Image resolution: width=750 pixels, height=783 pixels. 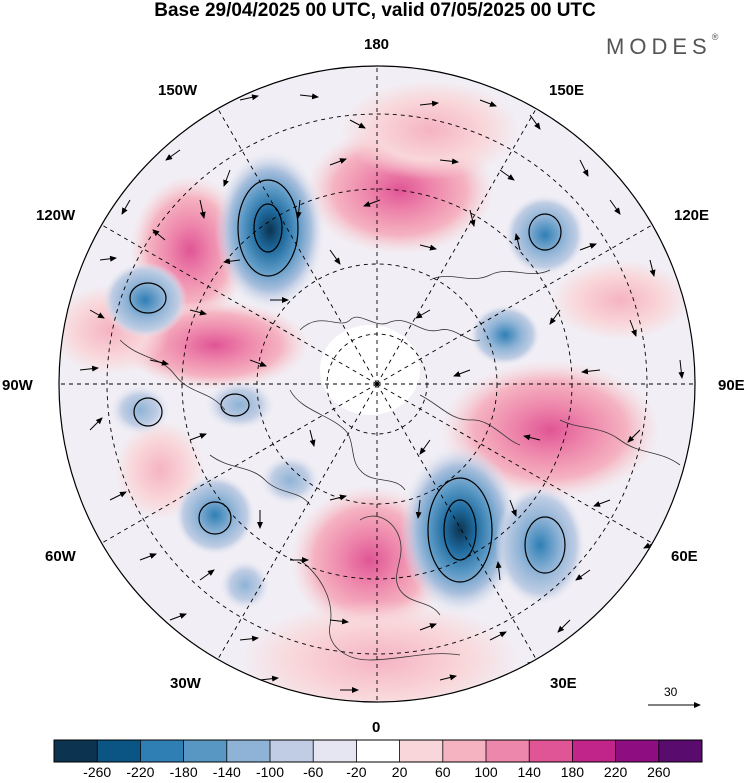 What do you see at coordinates (620, 300) in the screenshot?
I see `positive-anomaly-siberia` at bounding box center [620, 300].